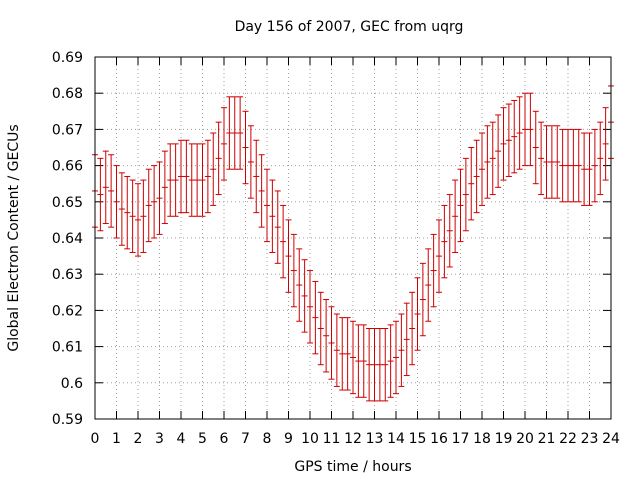 The width and height of the screenshot is (640, 480). I want to click on y-tick-label: 0.67, so click(67, 130).